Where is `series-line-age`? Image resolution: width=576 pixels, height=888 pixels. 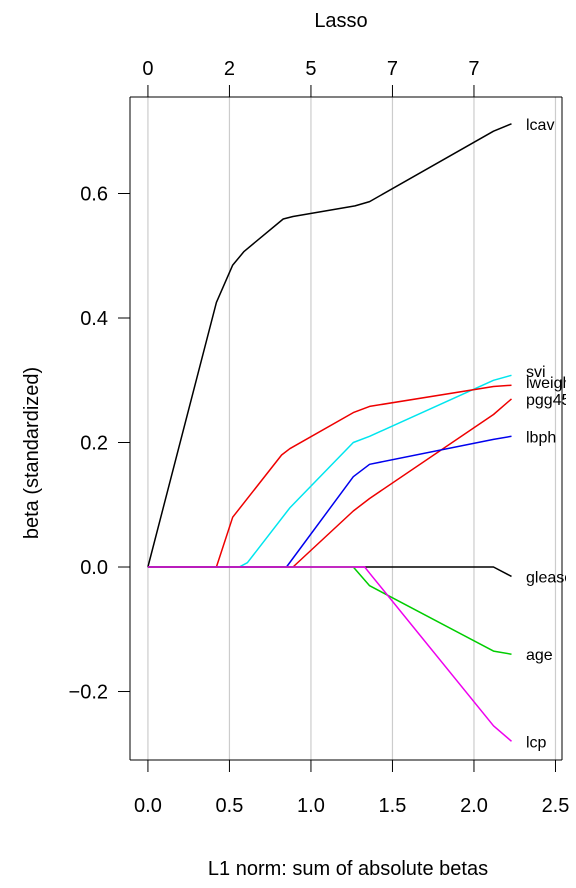
series-line-age is located at coordinates (329, 610).